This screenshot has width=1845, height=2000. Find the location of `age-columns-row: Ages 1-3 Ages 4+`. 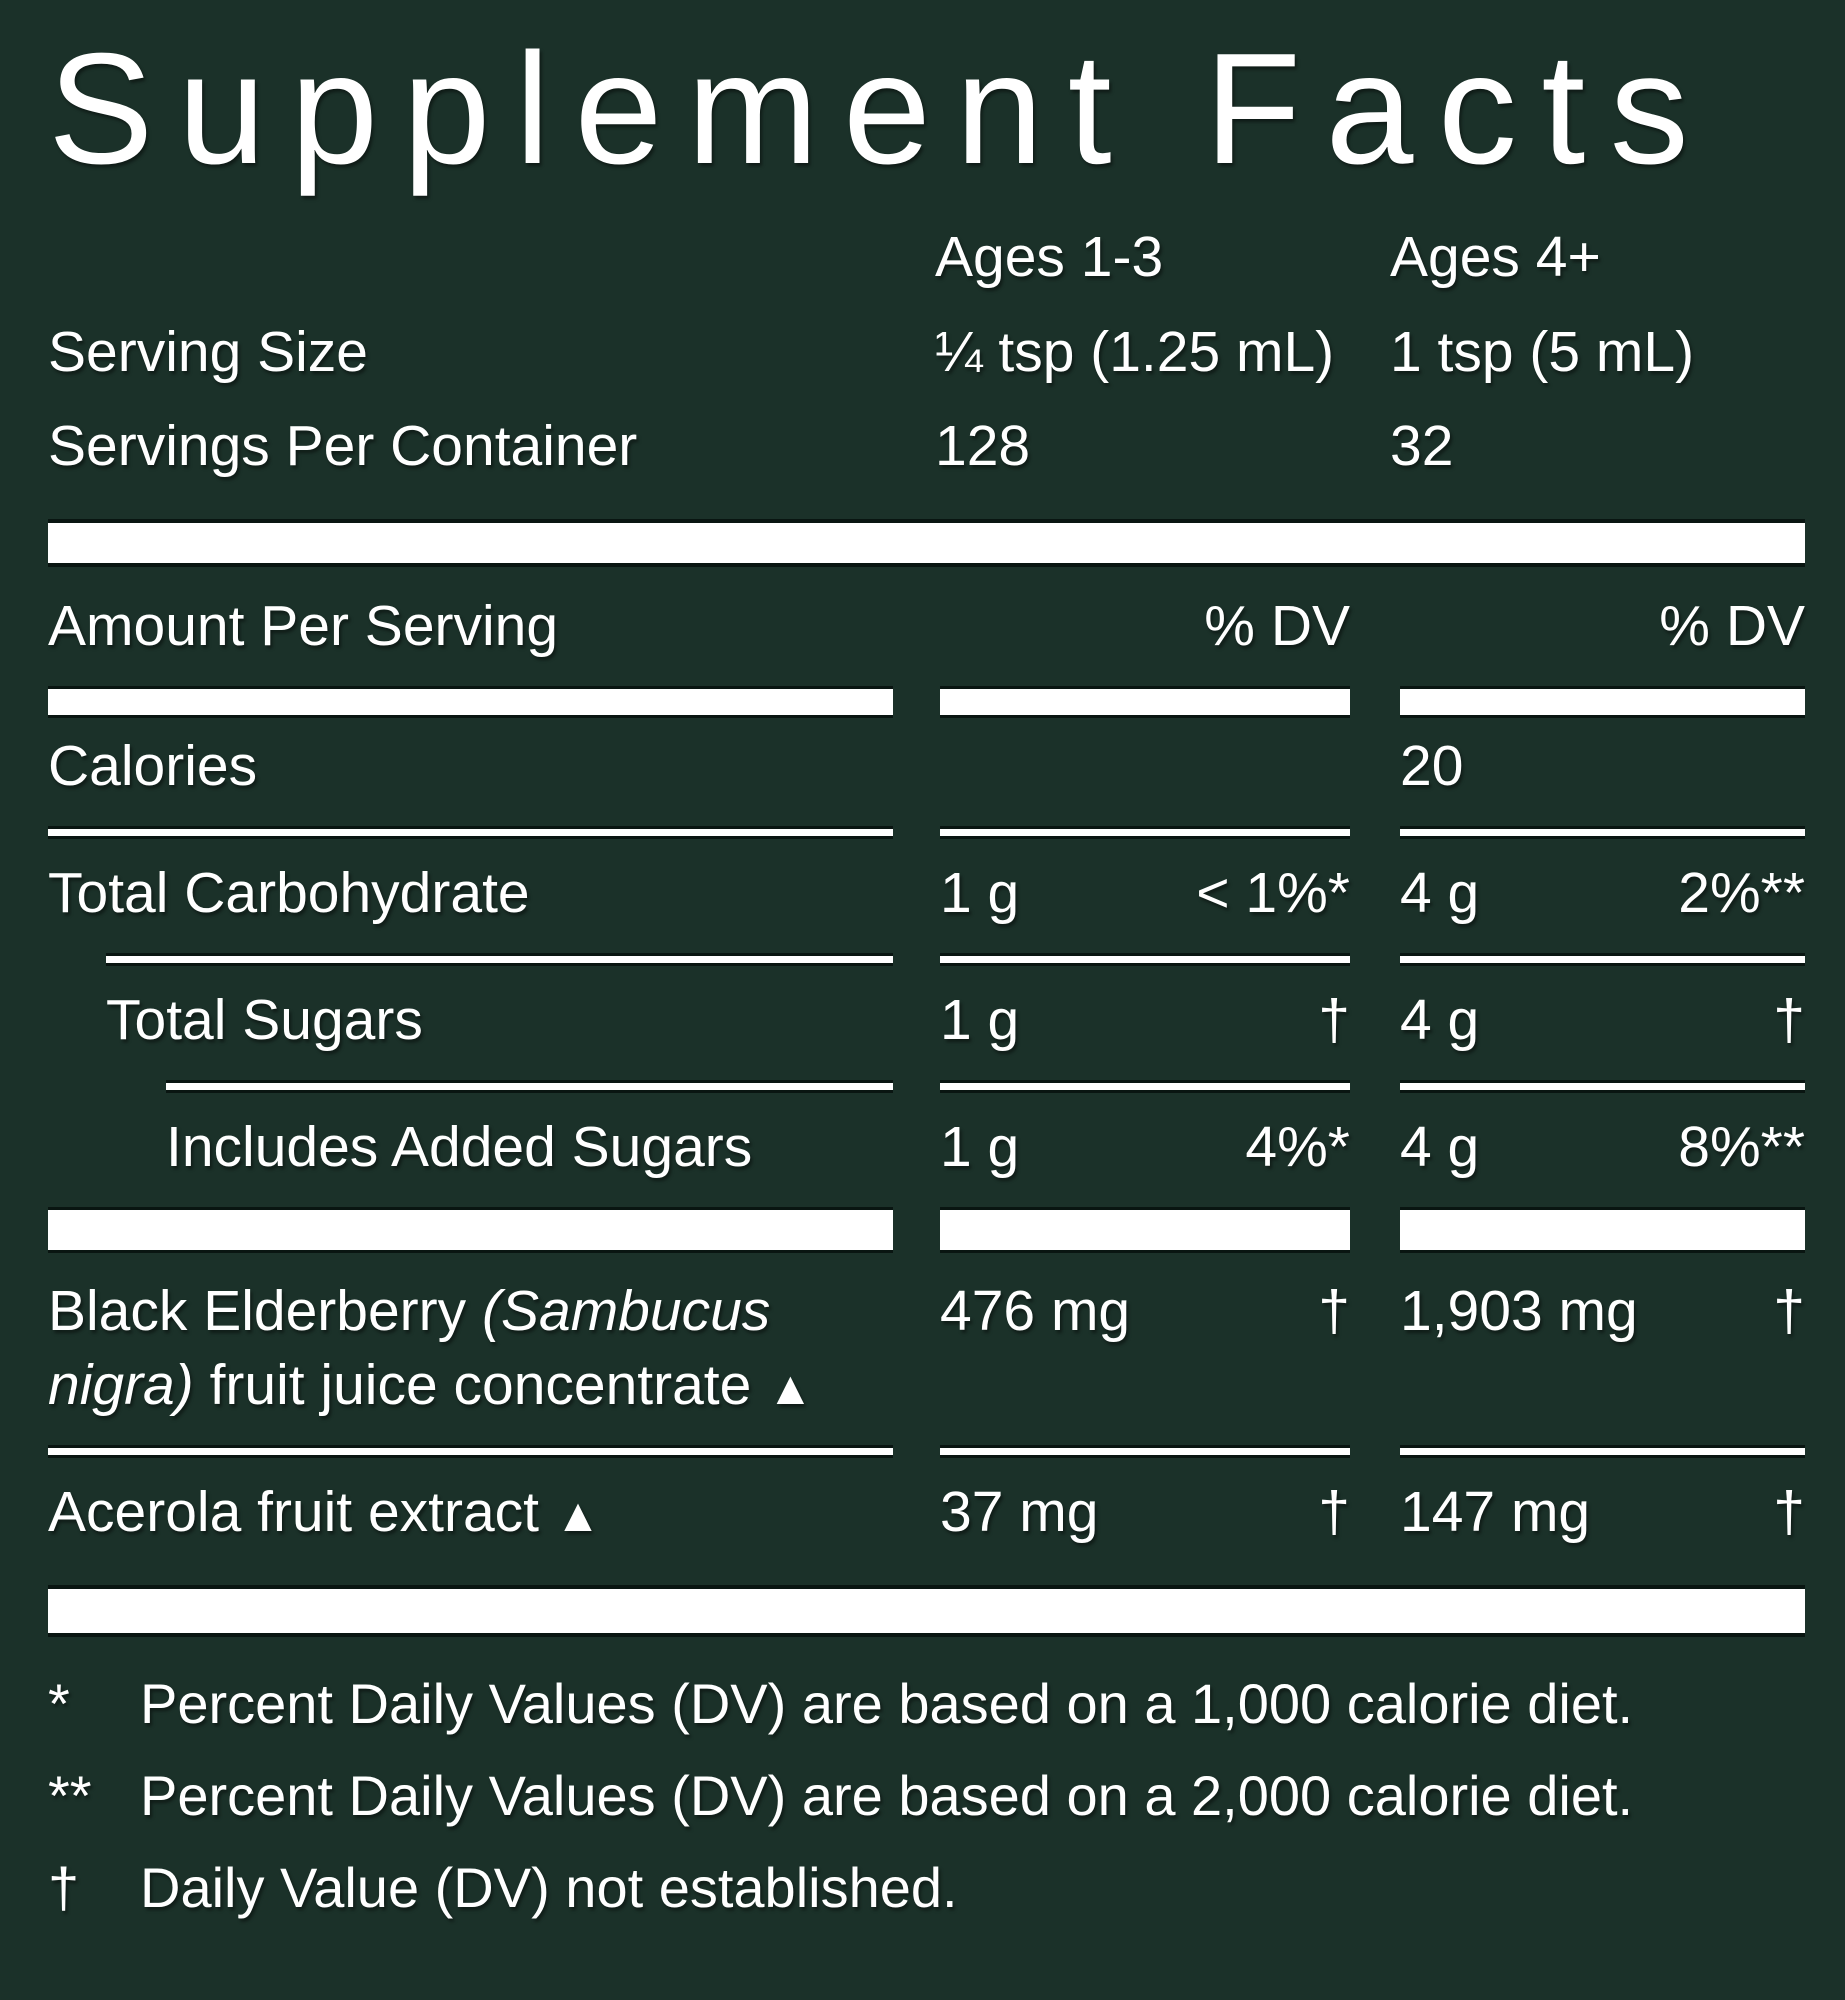

age-columns-row: Ages 1-3 Ages 4+ is located at coordinates (926, 257).